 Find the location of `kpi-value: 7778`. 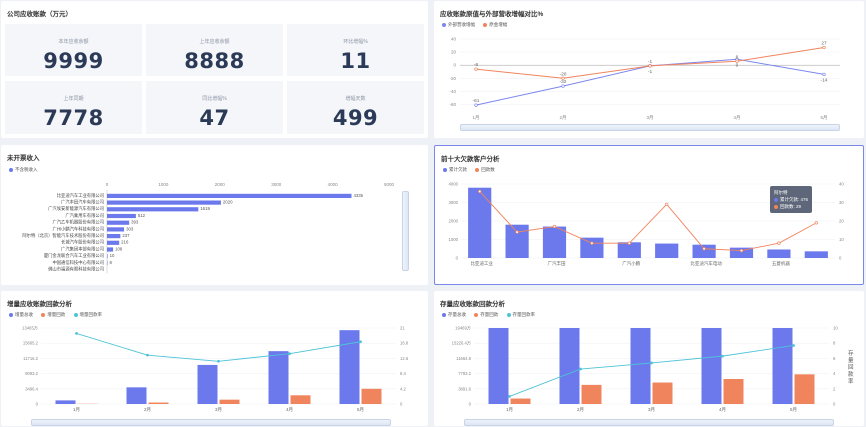

kpi-value: 7778 is located at coordinates (73, 118).